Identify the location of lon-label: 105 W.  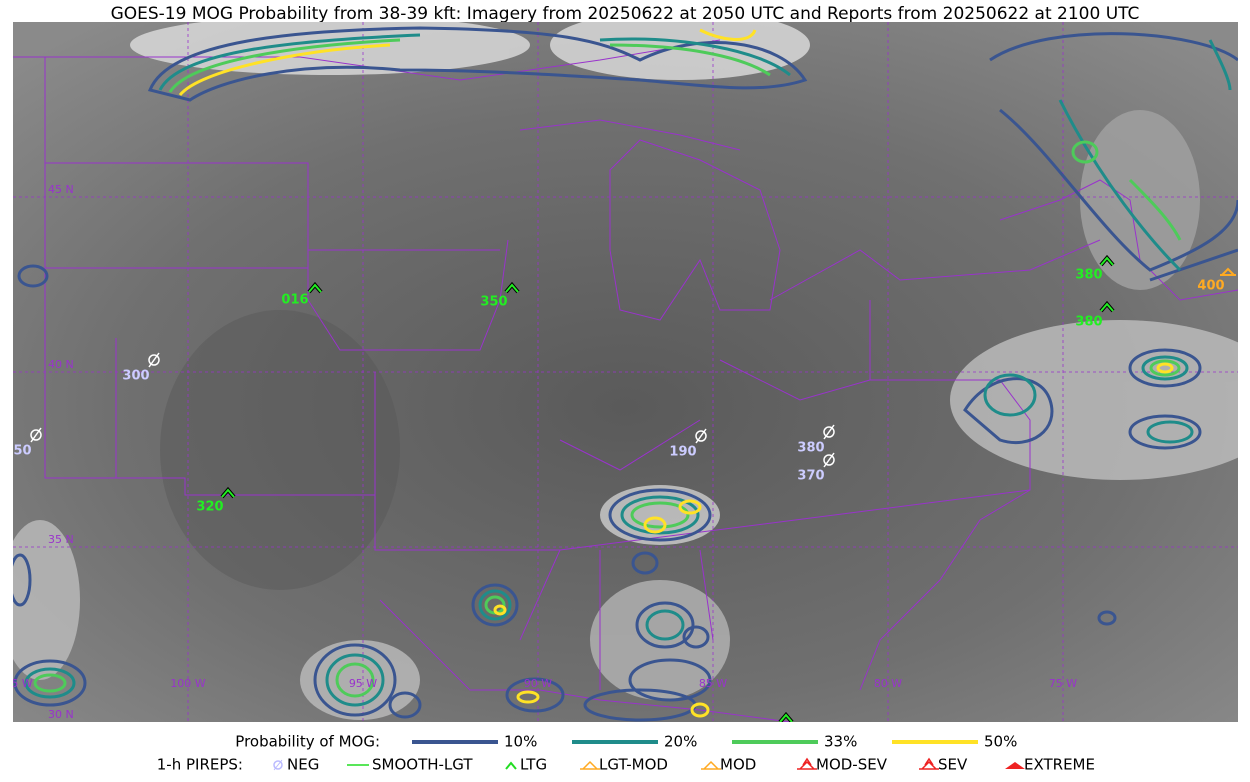
(16, 683).